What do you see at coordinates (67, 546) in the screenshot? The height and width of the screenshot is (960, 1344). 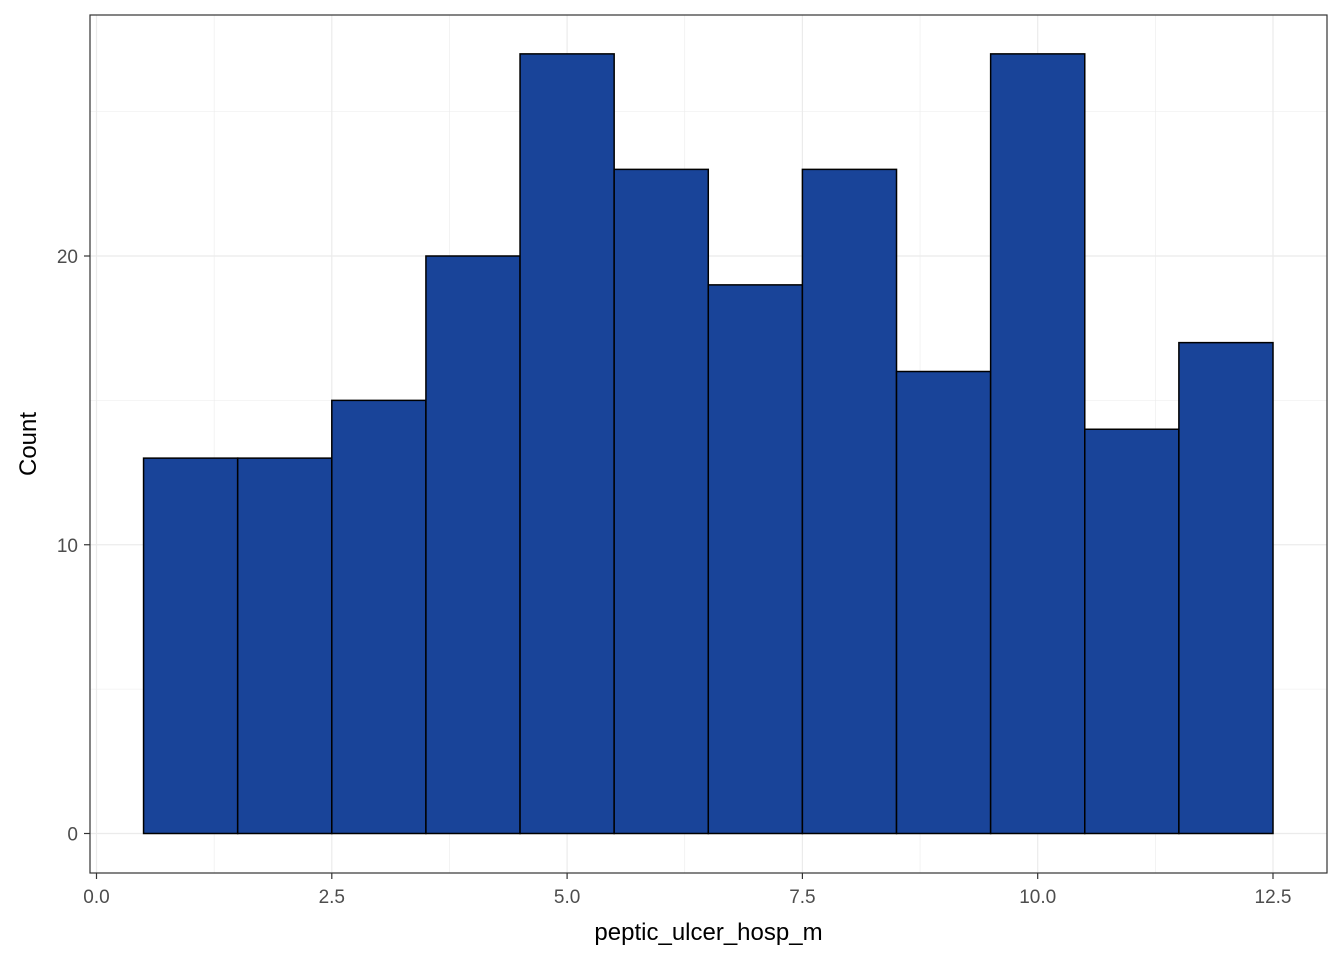 I see `y-tick-label: 10` at bounding box center [67, 546].